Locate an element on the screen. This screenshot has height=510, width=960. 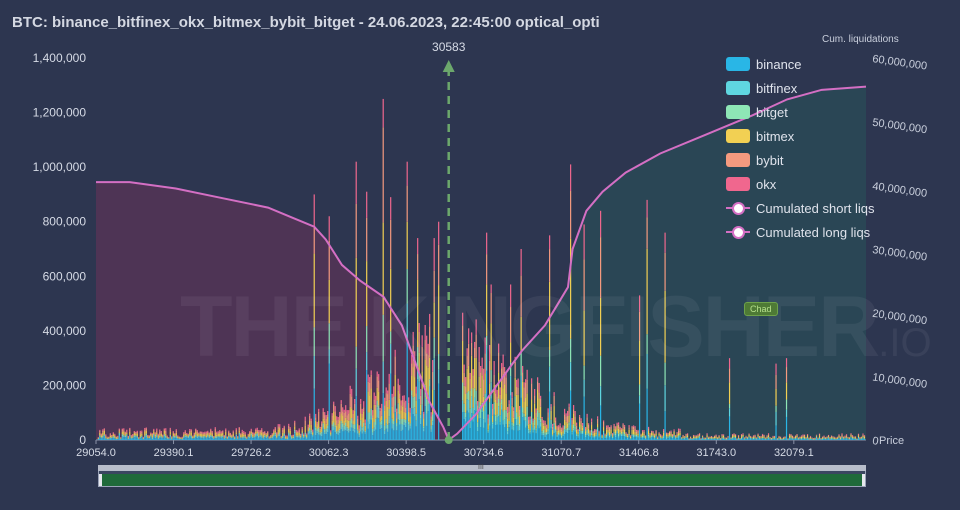
legend-swatch-bitget is located at coordinates (738, 112).